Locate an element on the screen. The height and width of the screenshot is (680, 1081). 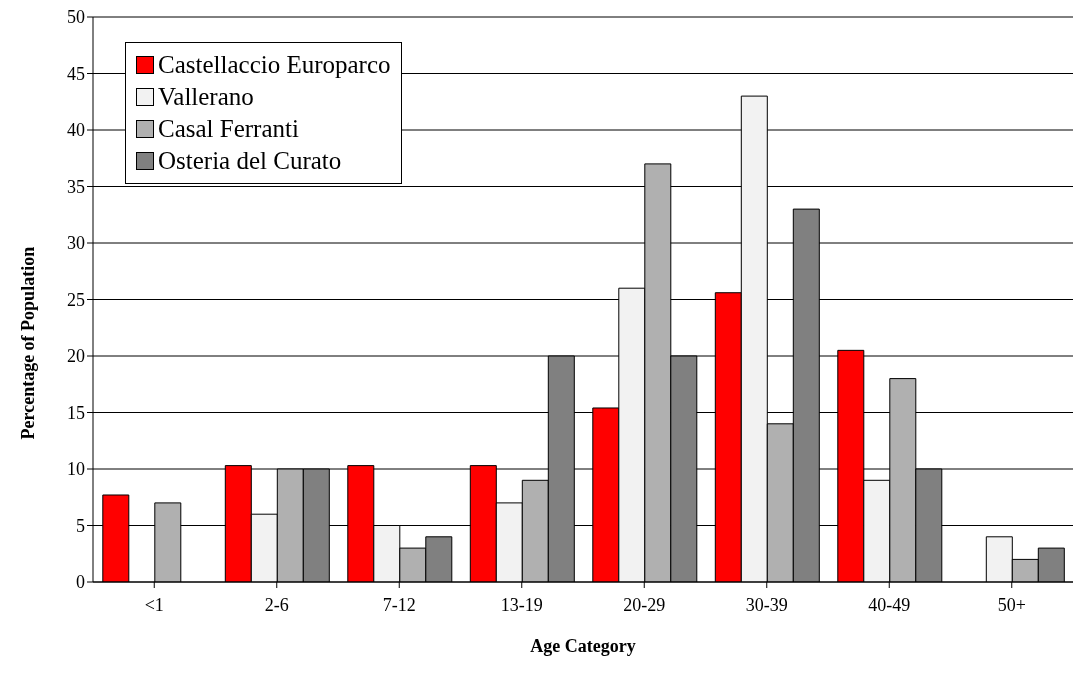
y-tick-label: 0 is located at coordinates (80, 582).